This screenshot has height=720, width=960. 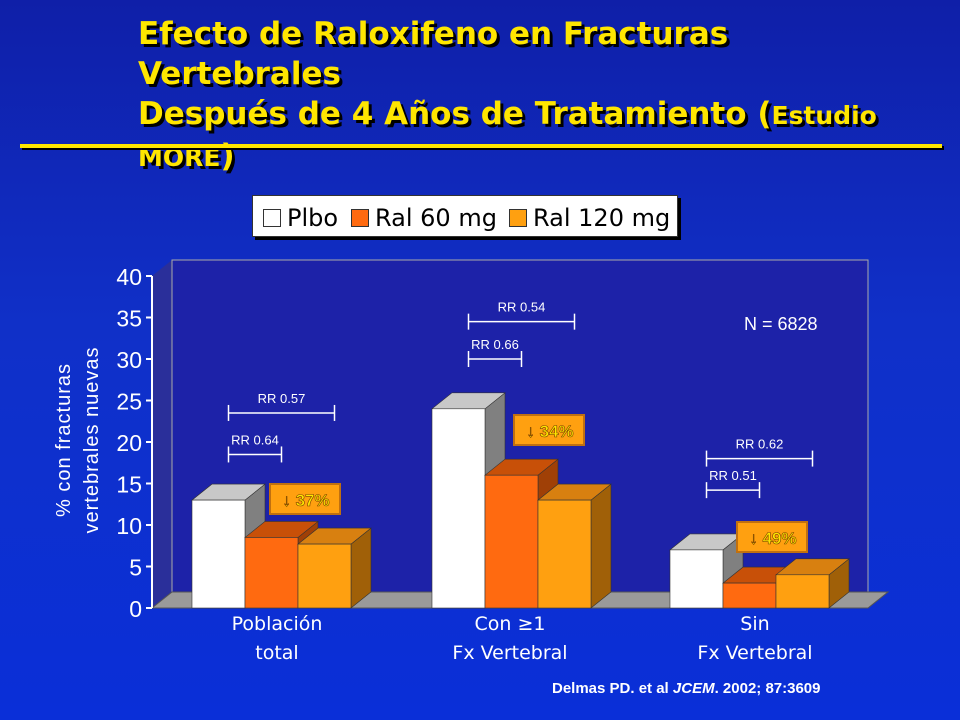 I want to click on y-tick-label: 40, so click(x=129, y=277).